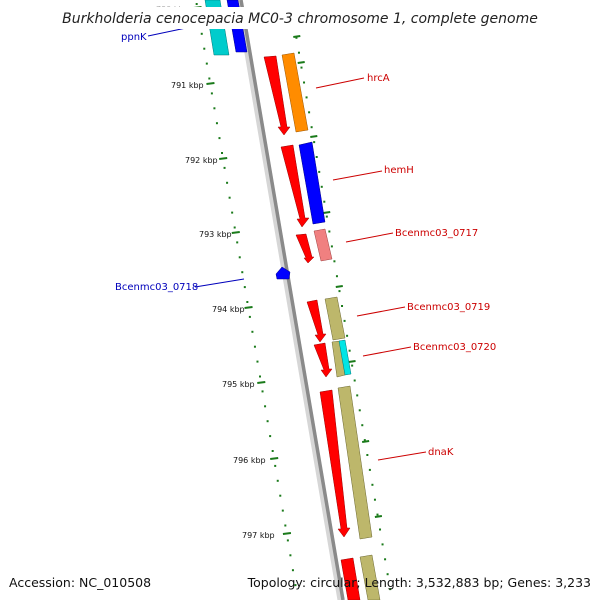  I want to click on feature-gene-0720-cyan, so click(345, 357).